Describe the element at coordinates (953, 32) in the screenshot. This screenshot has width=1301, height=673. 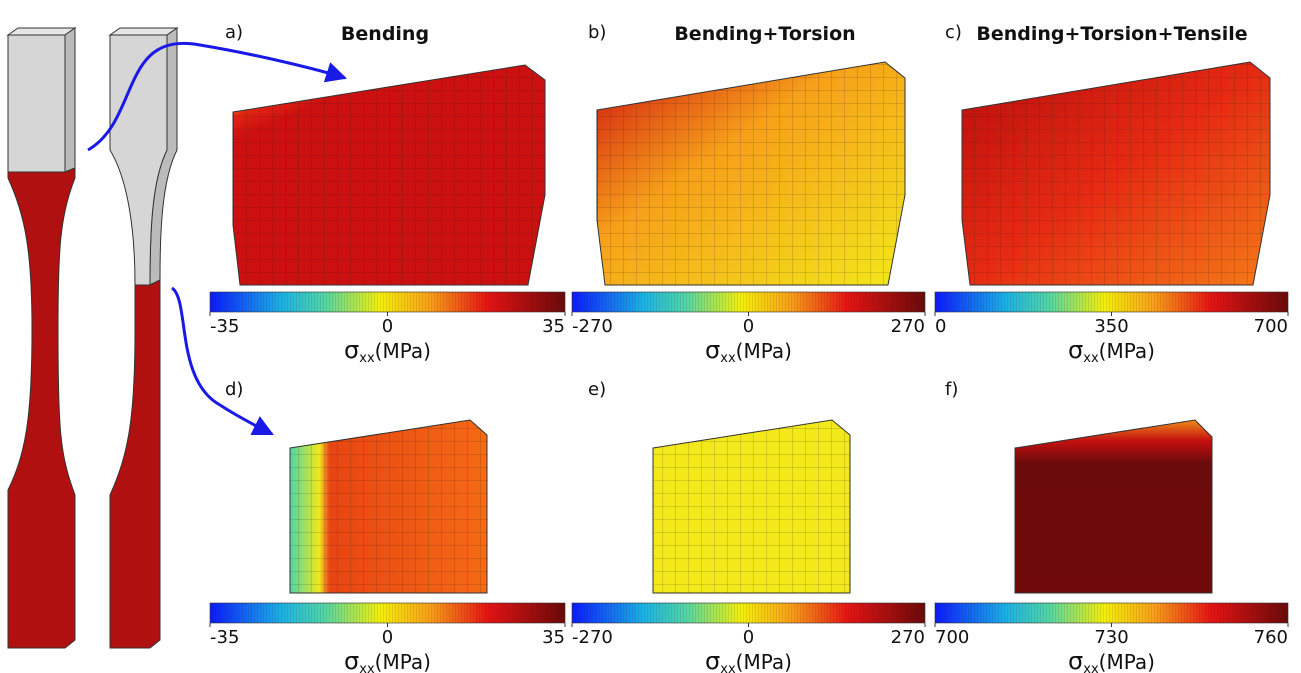
I see `panel-label: c)` at that location.